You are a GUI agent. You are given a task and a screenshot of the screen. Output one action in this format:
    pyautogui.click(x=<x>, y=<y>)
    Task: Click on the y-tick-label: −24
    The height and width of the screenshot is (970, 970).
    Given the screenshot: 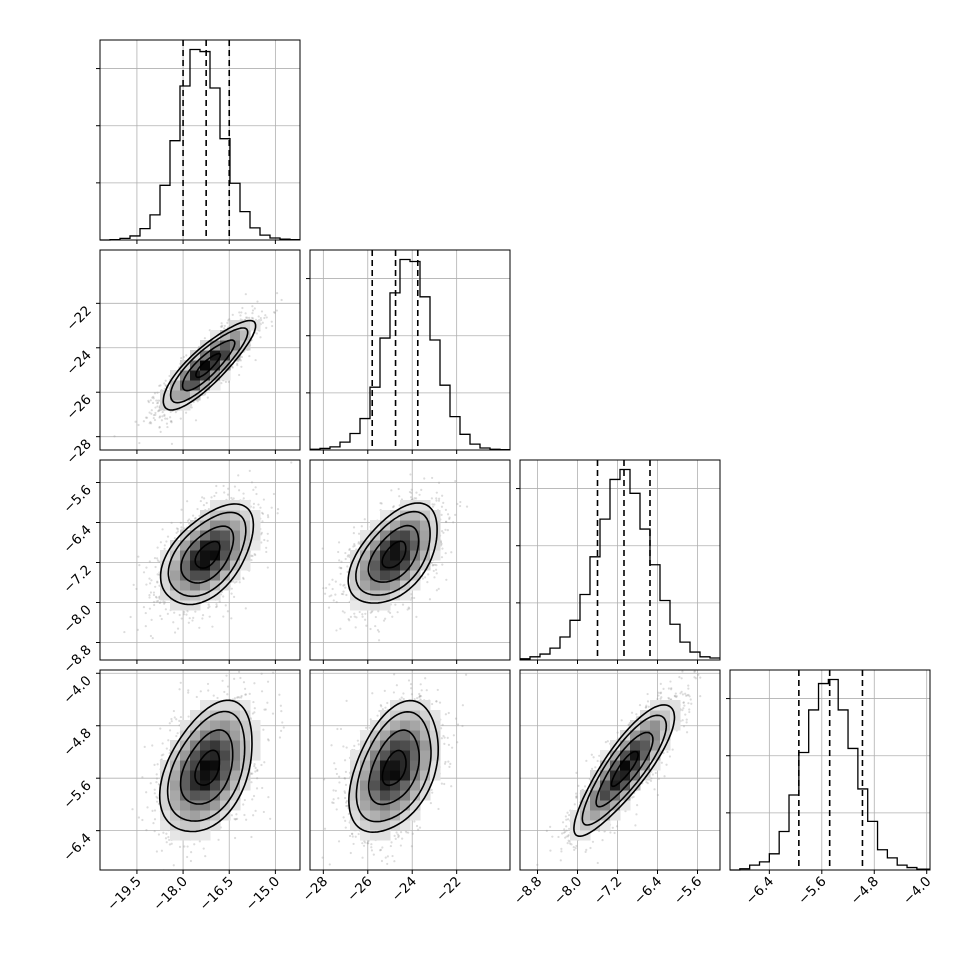 What is the action you would take?
    pyautogui.click(x=78, y=362)
    